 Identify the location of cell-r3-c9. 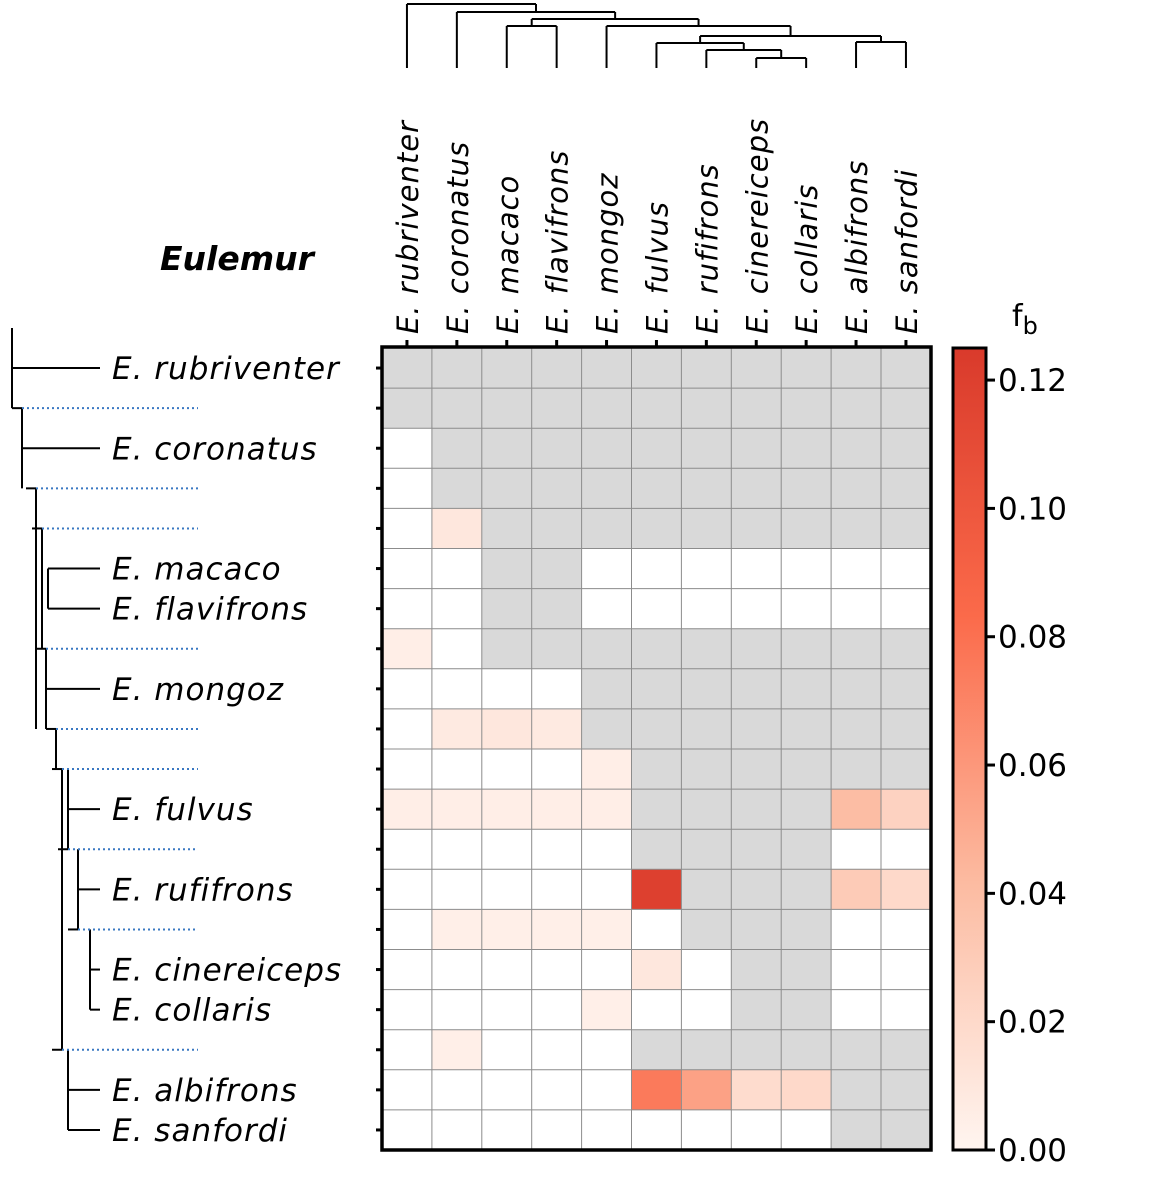
(856, 488).